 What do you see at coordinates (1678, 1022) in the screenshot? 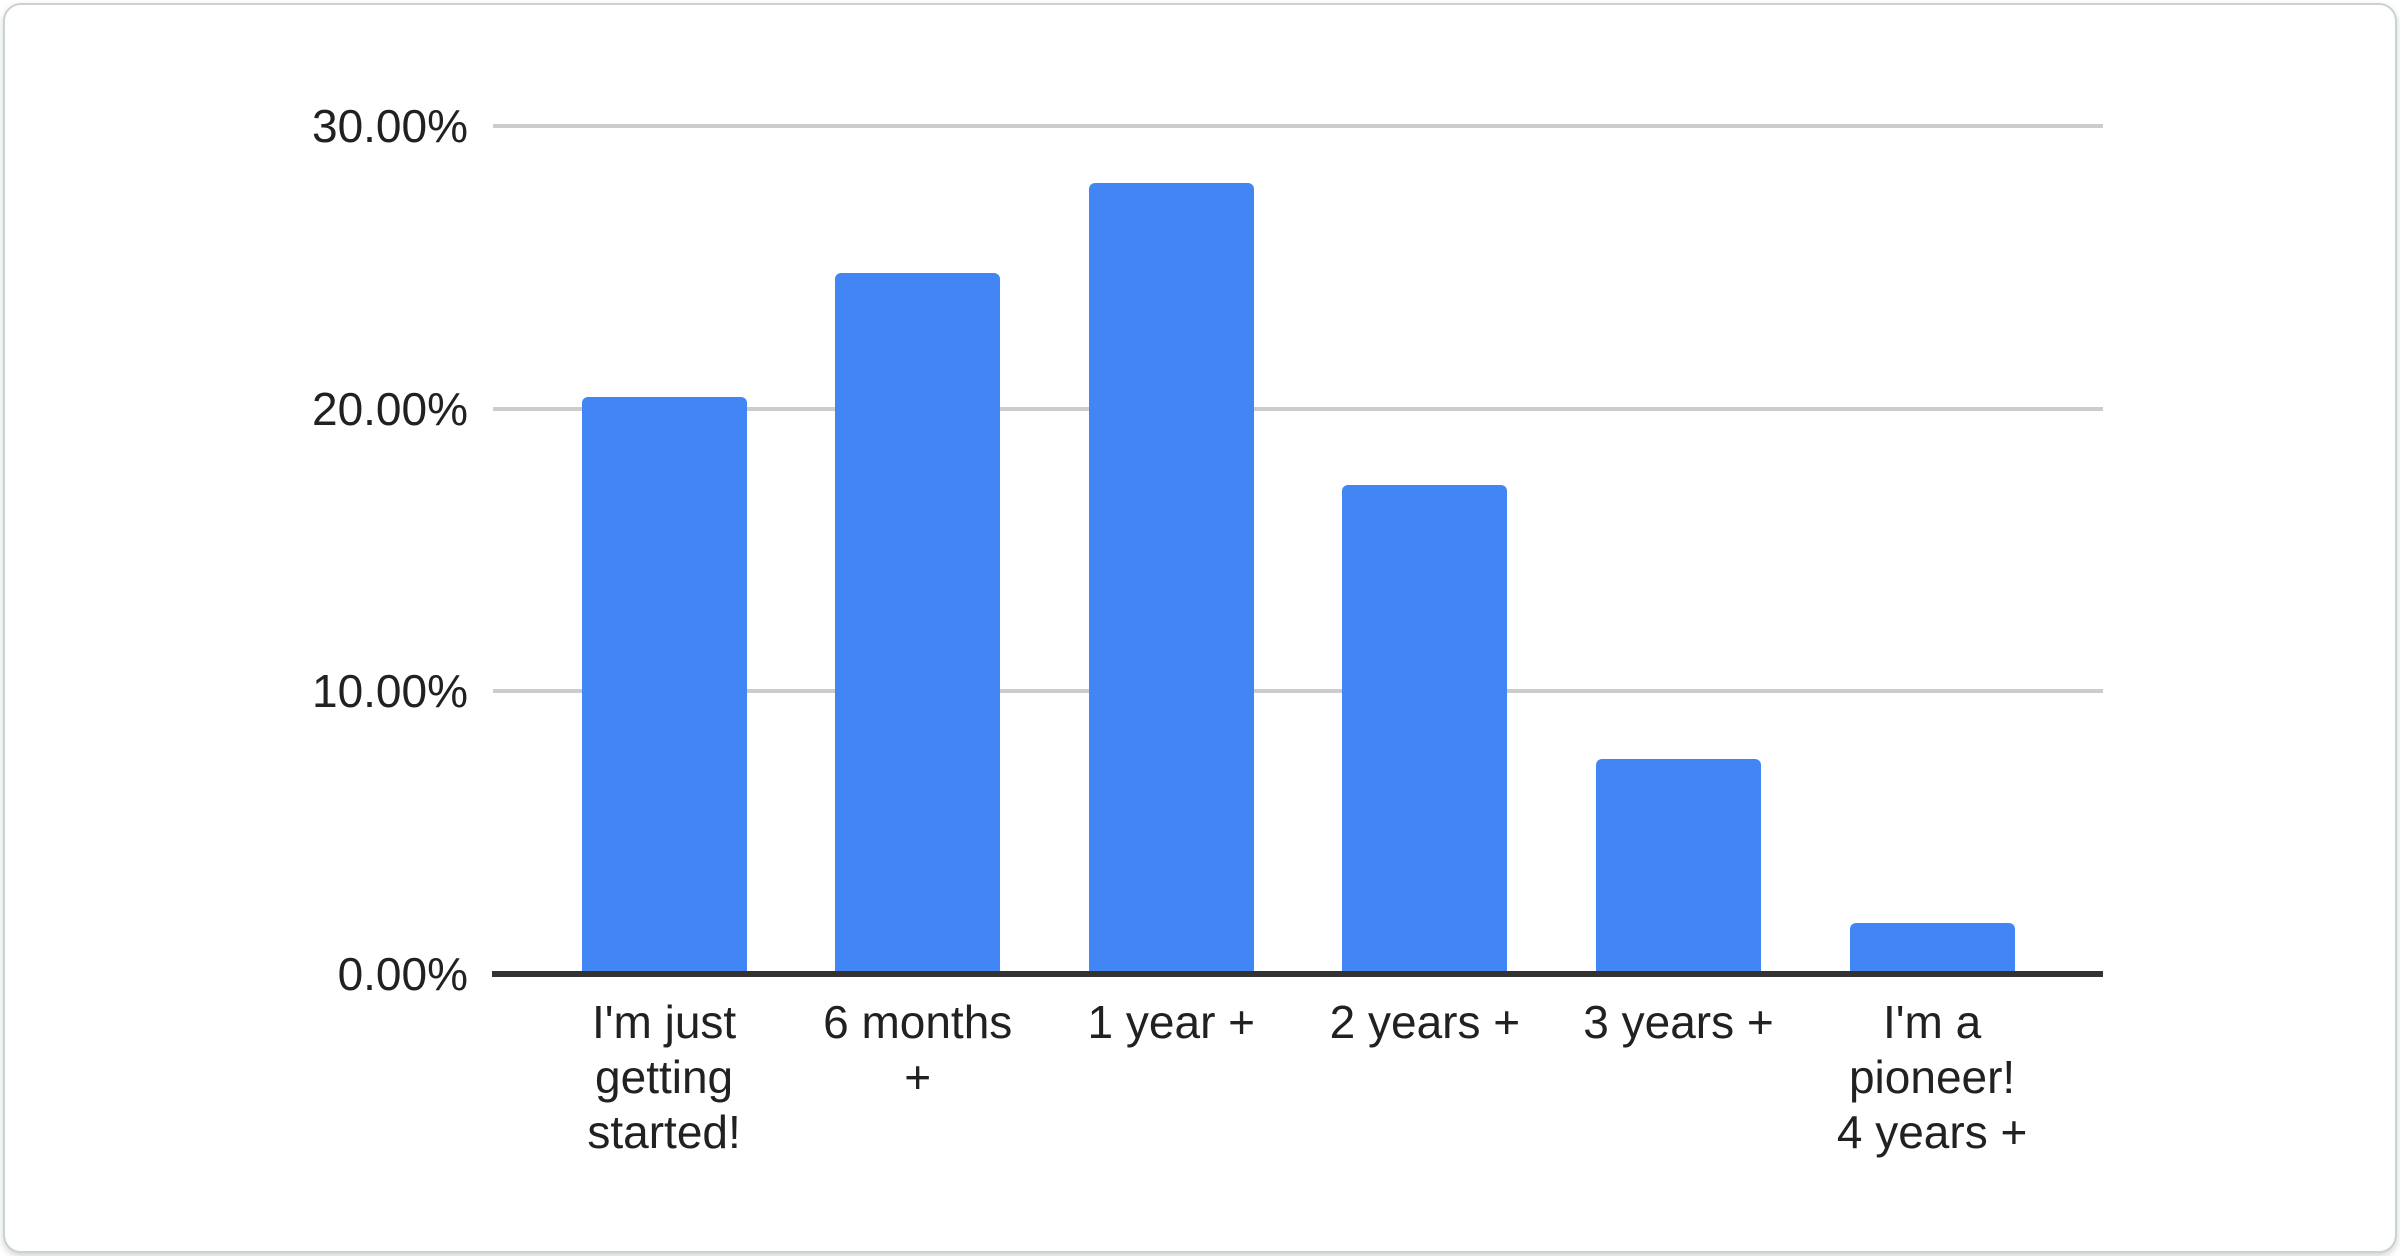
I see `x-category-label: 3 years +` at bounding box center [1678, 1022].